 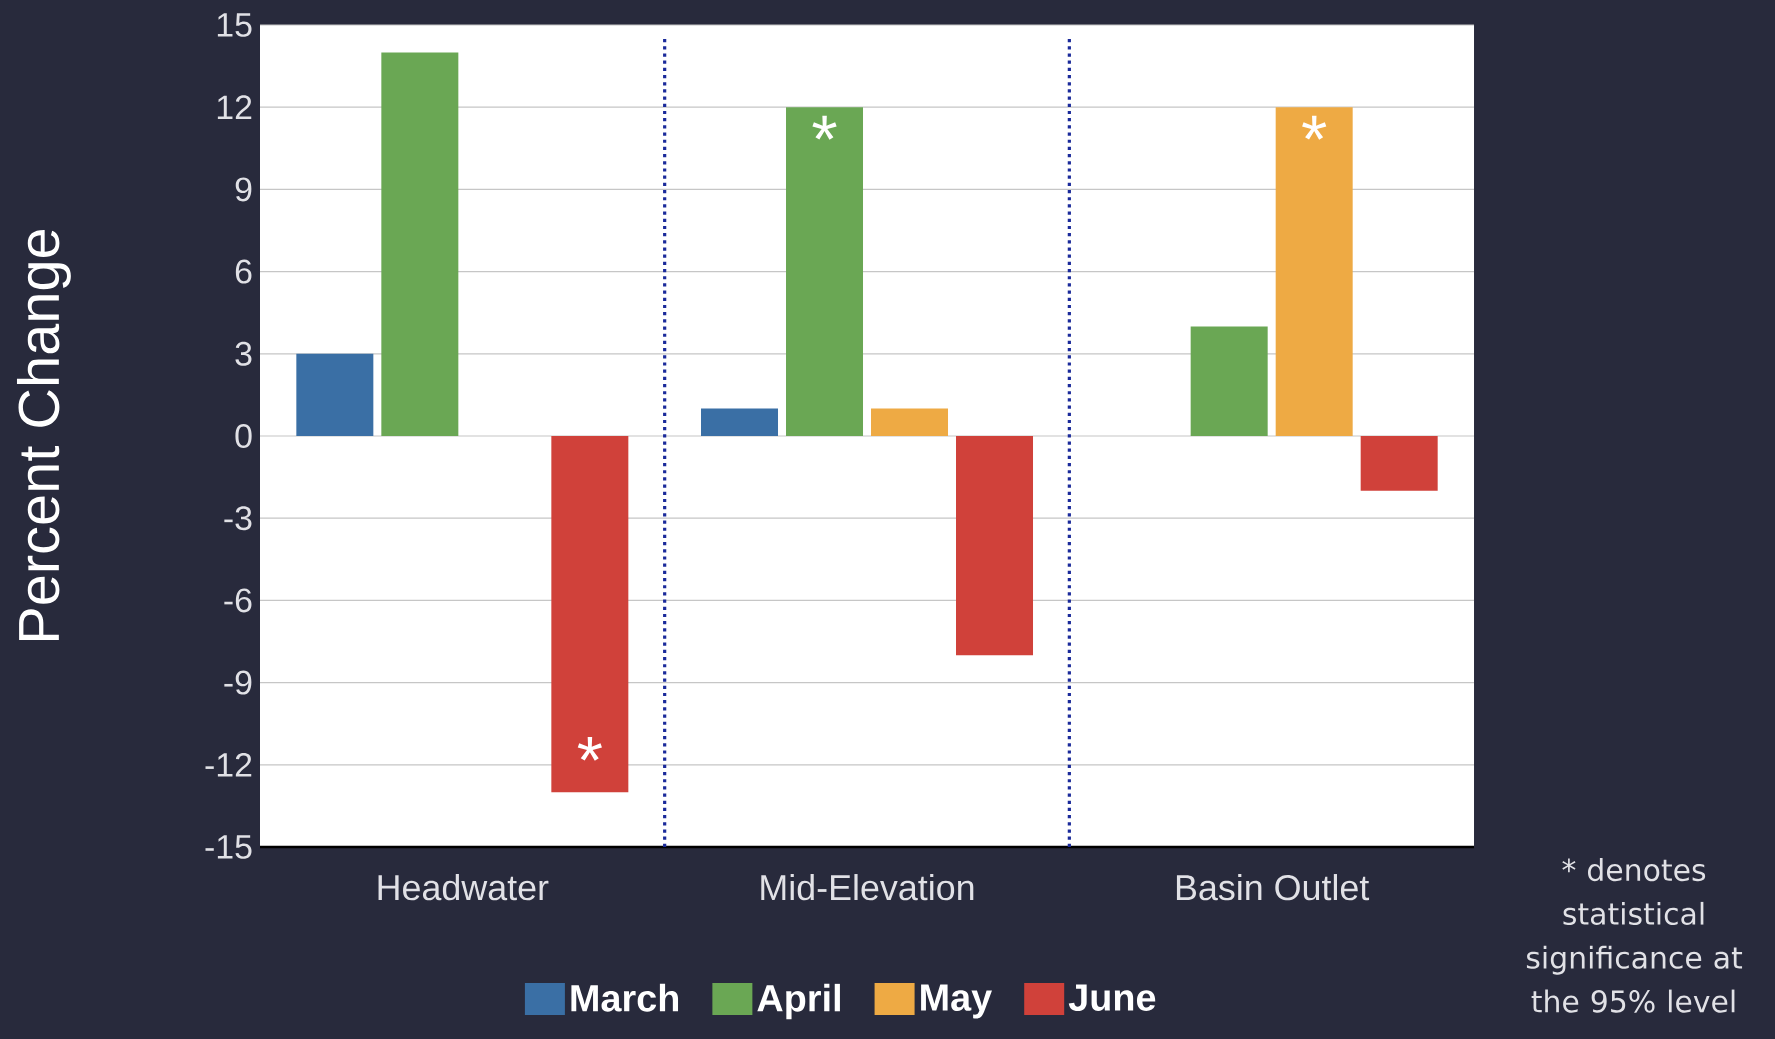 What do you see at coordinates (625, 997) in the screenshot?
I see `legend-label: March` at bounding box center [625, 997].